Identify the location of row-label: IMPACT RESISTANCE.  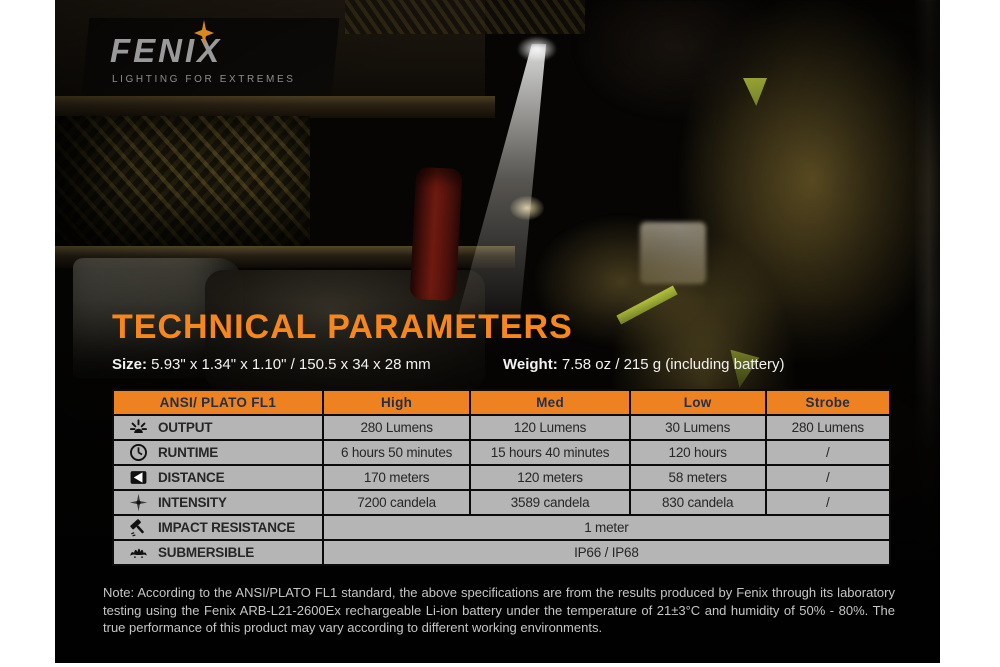
(227, 527).